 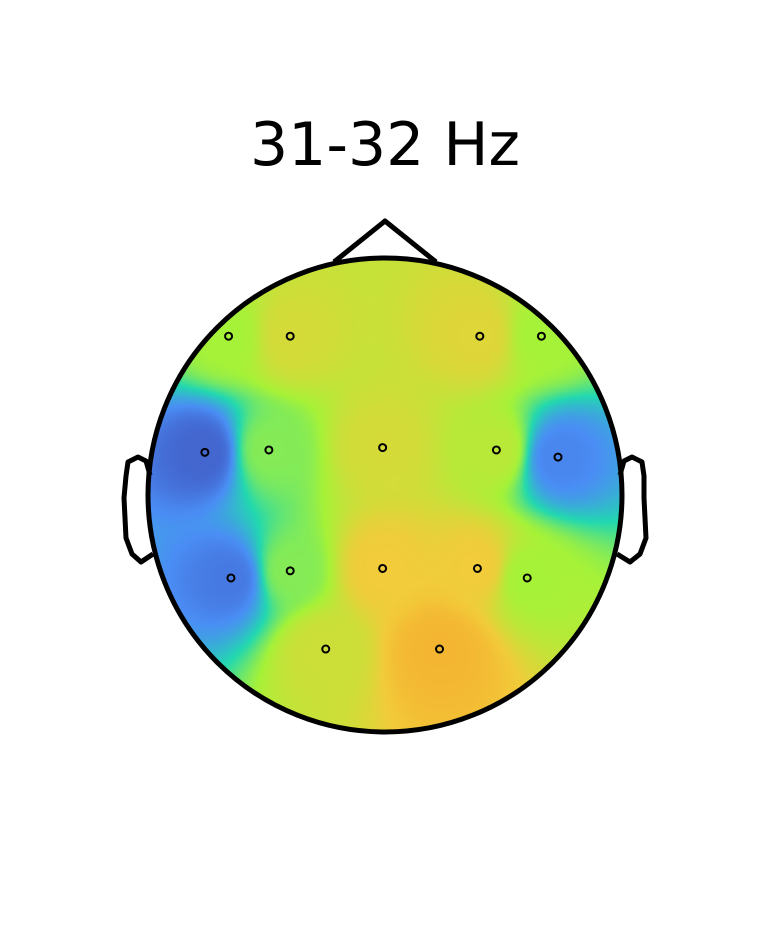 What do you see at coordinates (385, 241) in the screenshot?
I see `nose-outline` at bounding box center [385, 241].